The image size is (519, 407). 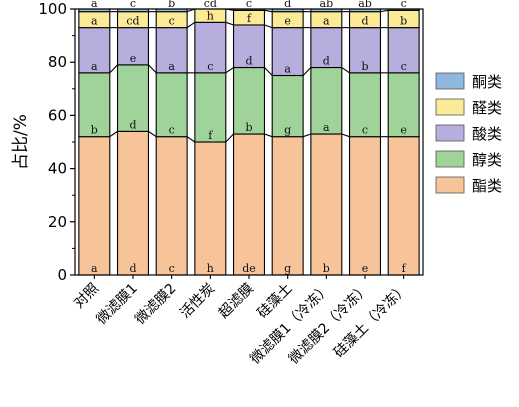 I want to click on y-tick-label: 0, so click(x=62, y=275).